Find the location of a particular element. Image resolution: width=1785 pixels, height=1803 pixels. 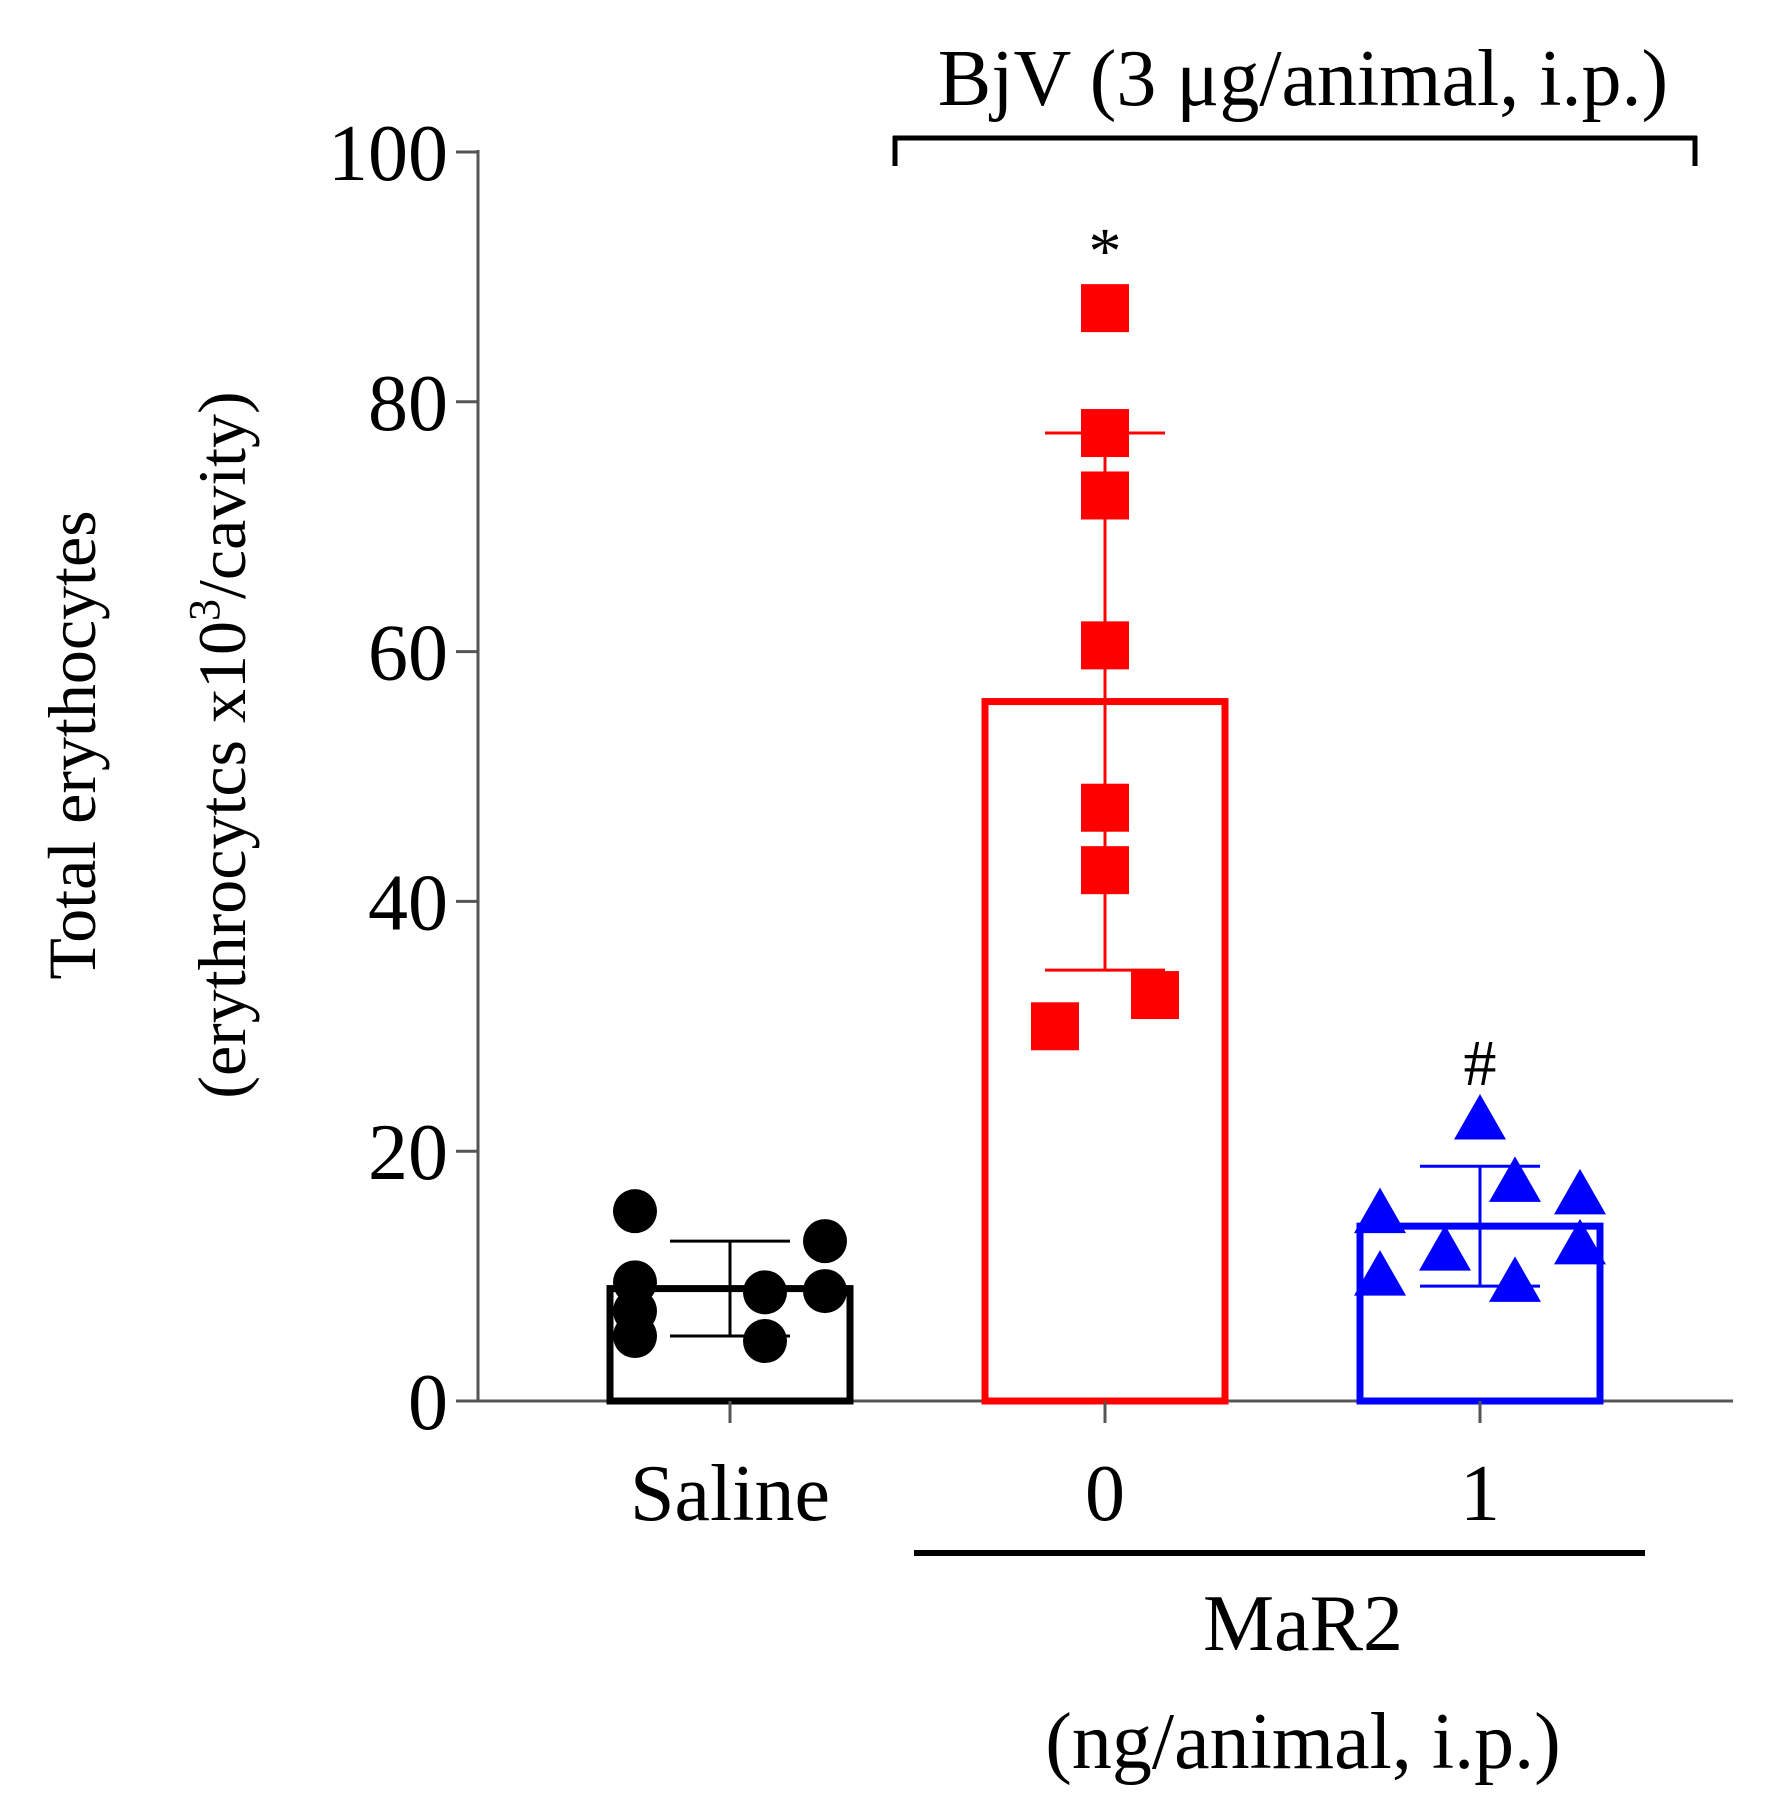

y-unit-suffix: /cavity) is located at coordinates (222, 495).